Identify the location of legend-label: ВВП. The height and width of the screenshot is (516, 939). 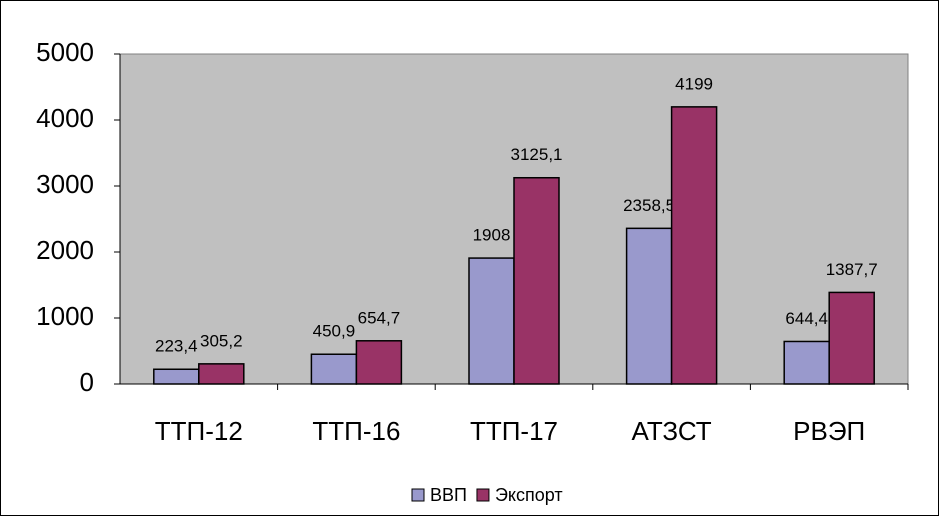
(448, 495).